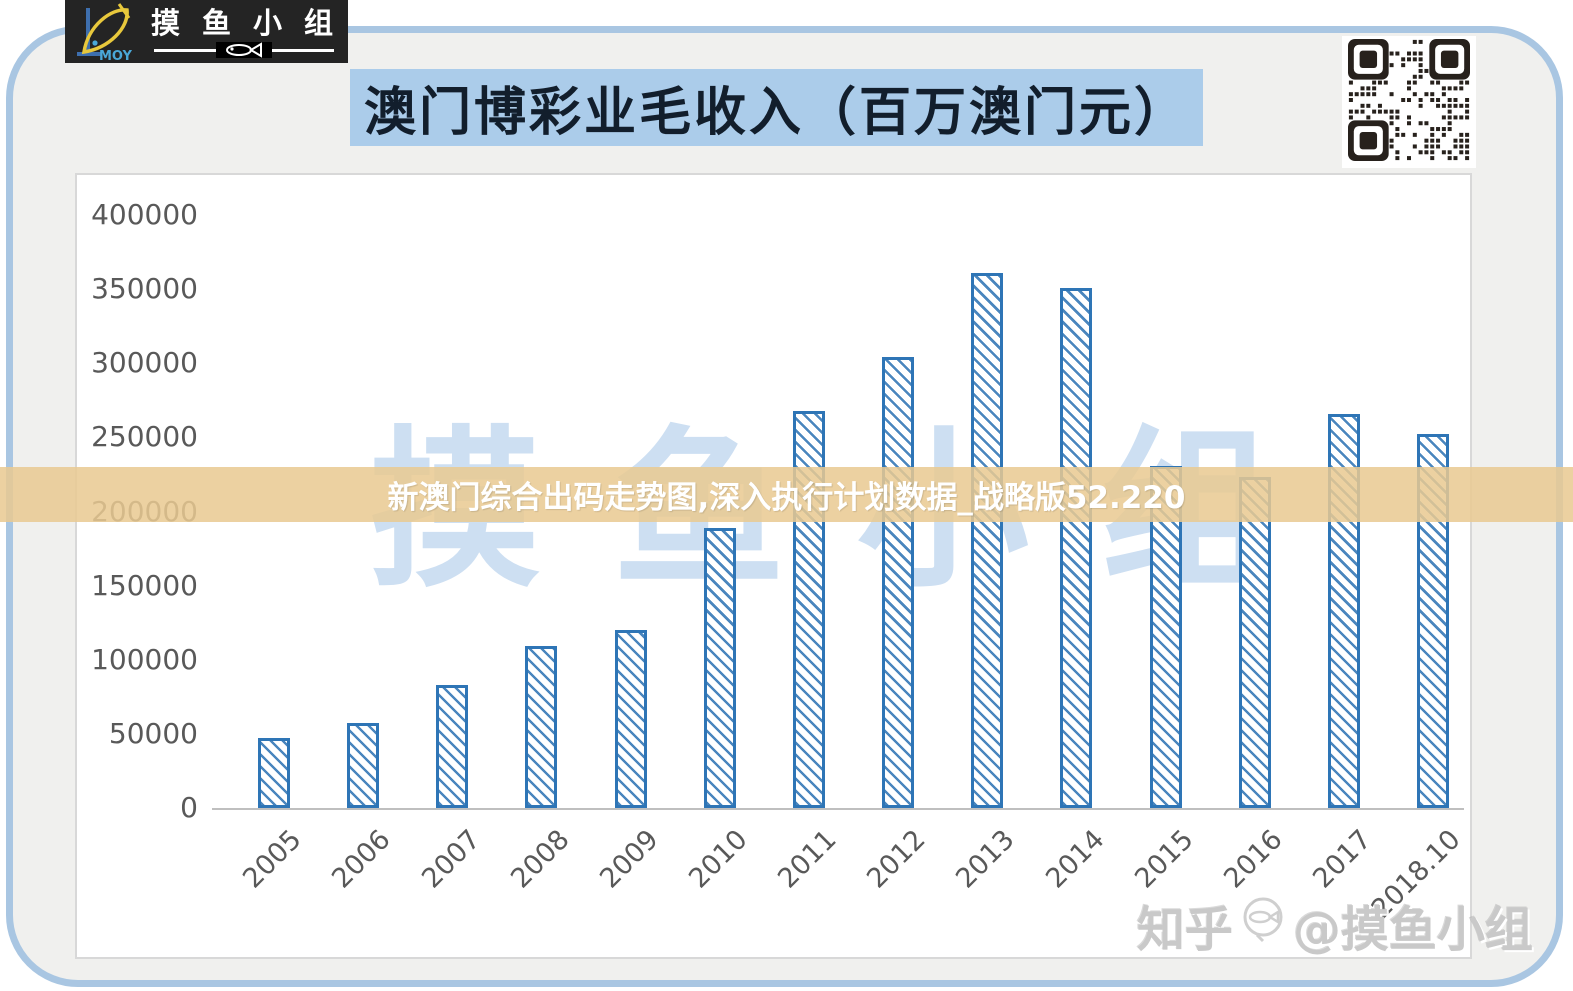  What do you see at coordinates (630, 719) in the screenshot?
I see `bar-2009` at bounding box center [630, 719].